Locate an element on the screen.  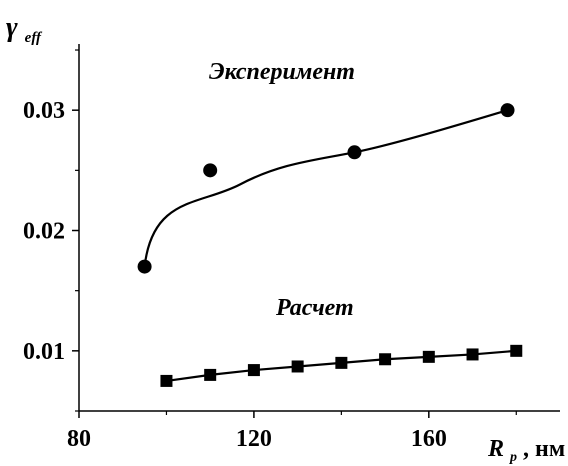
x-axis-label-unit: , нм is located at coordinates (544, 449).